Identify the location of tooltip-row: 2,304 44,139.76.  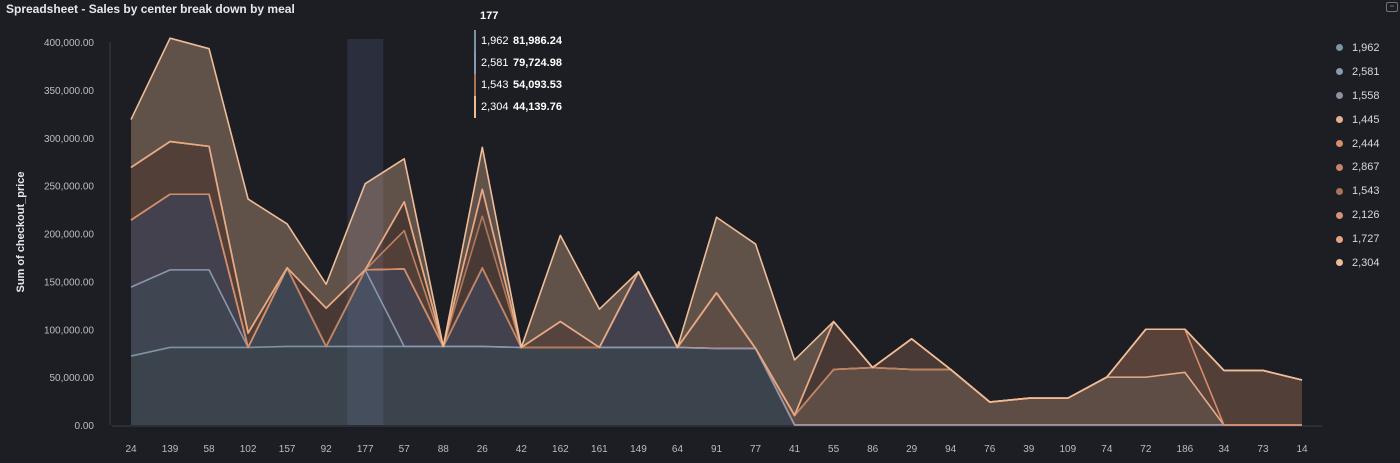
(518, 107).